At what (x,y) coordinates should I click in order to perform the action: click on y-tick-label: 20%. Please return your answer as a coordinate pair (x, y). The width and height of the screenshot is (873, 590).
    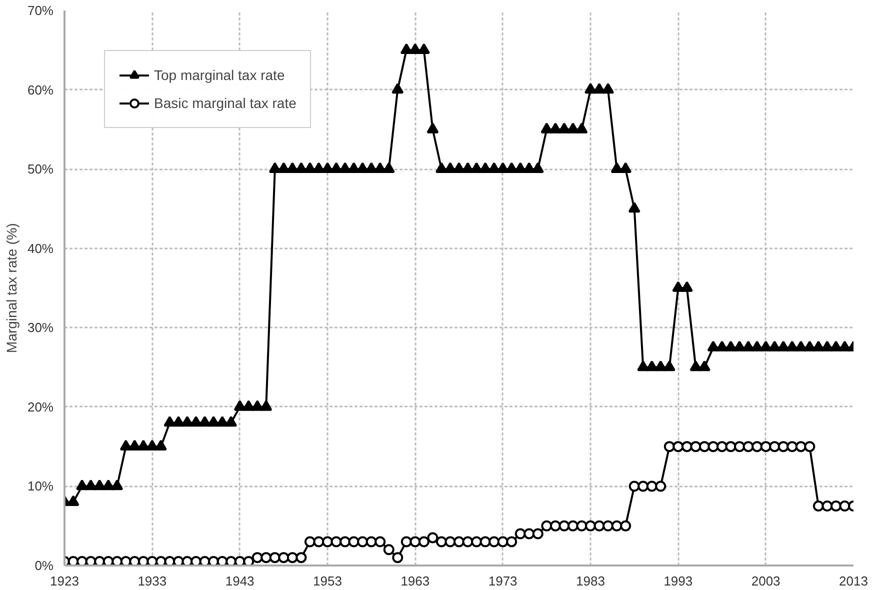
    Looking at the image, I should click on (40, 406).